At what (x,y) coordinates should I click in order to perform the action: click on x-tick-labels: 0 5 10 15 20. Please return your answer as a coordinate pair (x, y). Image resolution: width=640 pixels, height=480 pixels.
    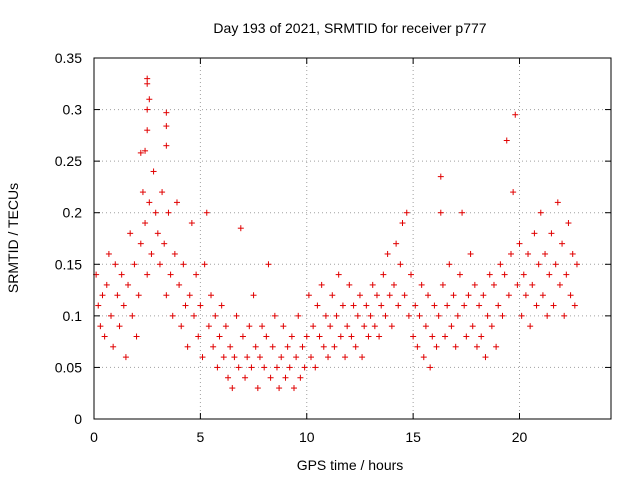
    Looking at the image, I should click on (308, 437).